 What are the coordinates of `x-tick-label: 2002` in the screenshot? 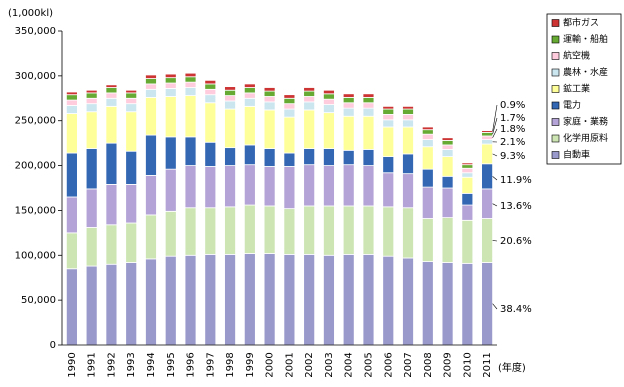 It's located at (309, 364).